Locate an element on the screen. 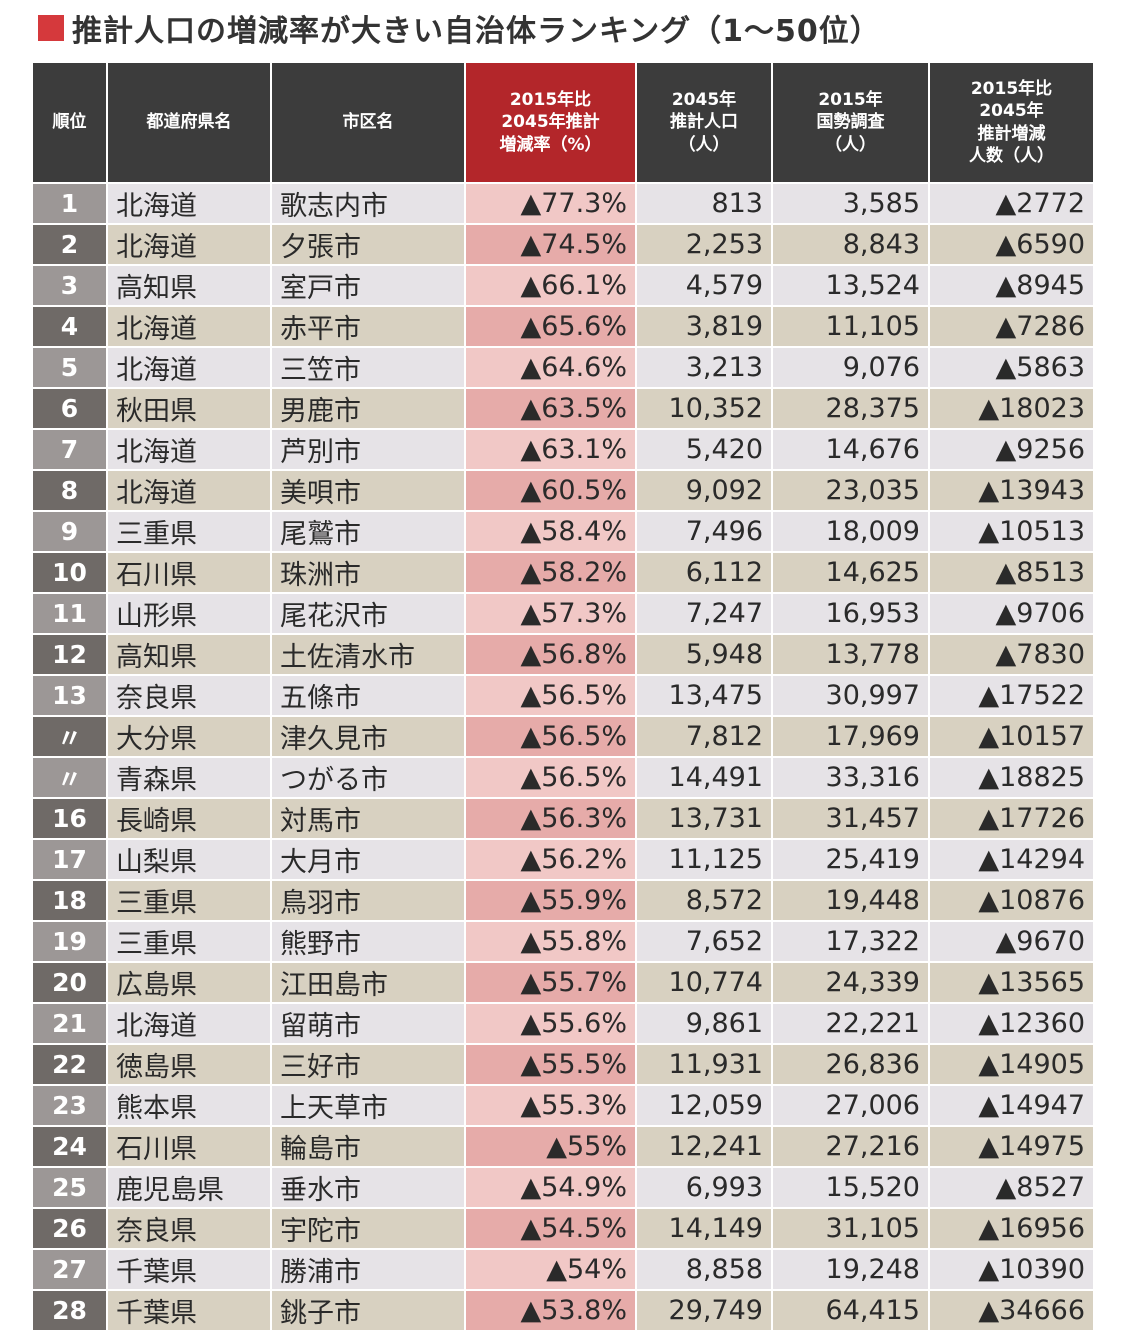 The image size is (1125, 1330). cell-pop-2015: 11,105 is located at coordinates (851, 326).